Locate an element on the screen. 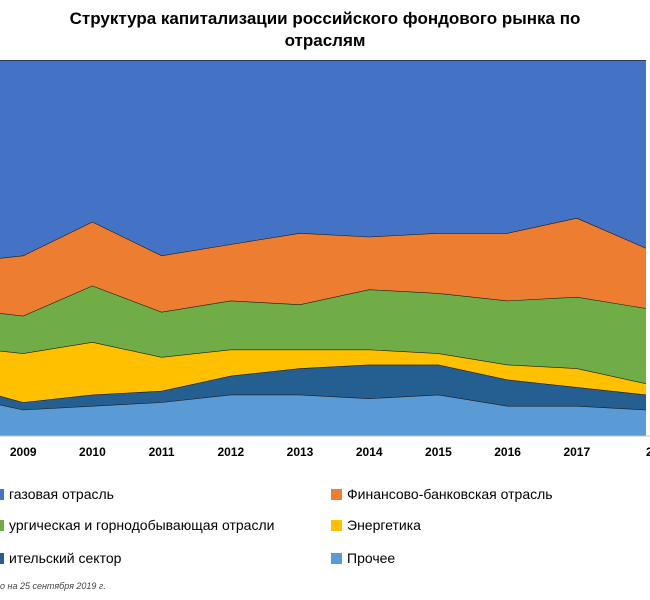  legend-item-finance: Финансово-банковская отрасль is located at coordinates (442, 494).